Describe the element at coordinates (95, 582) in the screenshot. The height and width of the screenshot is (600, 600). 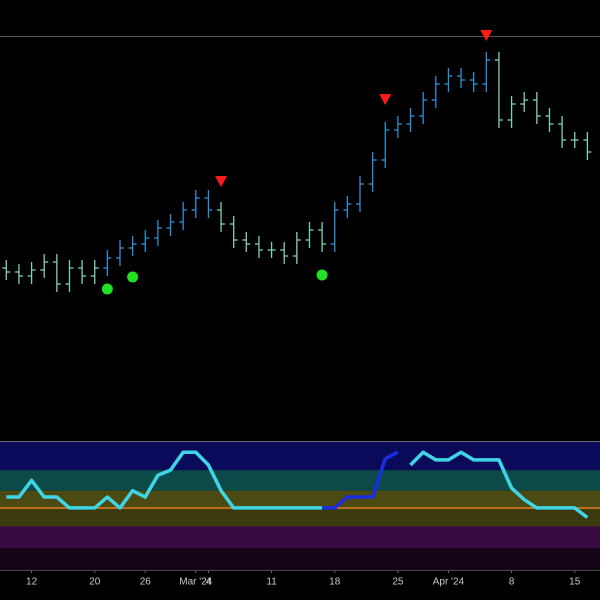
I see `x-tick-label: 20` at that location.